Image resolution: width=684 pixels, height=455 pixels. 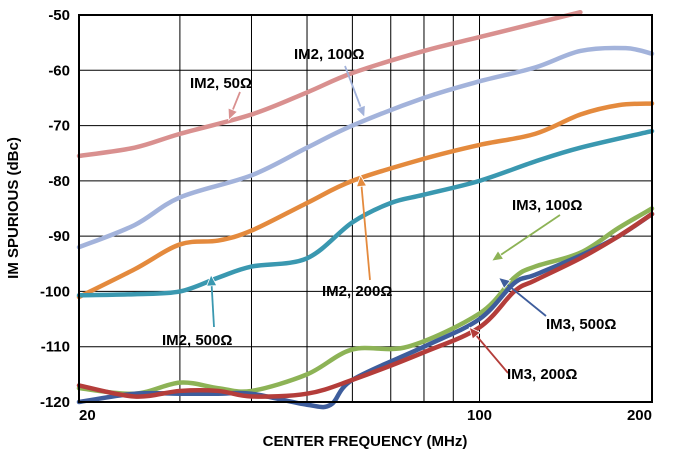 I want to click on series-callout-label: IM3, 500Ω, so click(x=581, y=324).